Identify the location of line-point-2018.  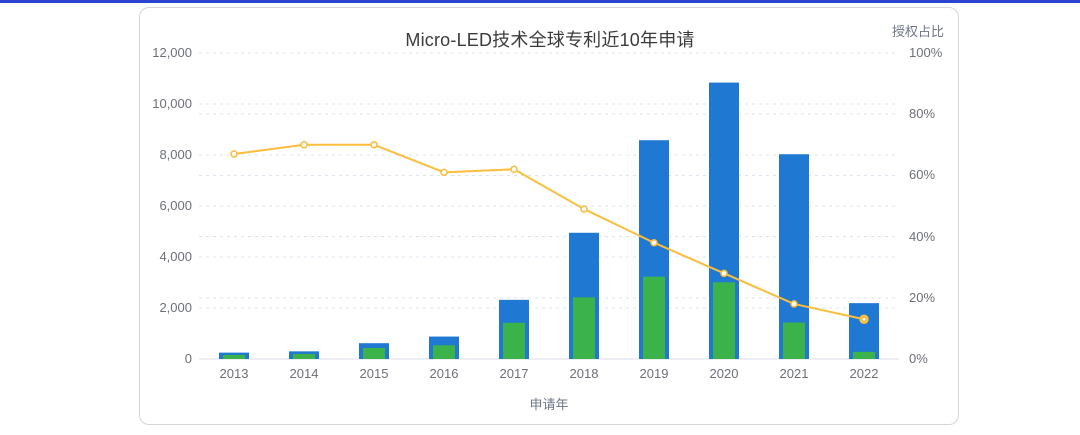
(584, 209).